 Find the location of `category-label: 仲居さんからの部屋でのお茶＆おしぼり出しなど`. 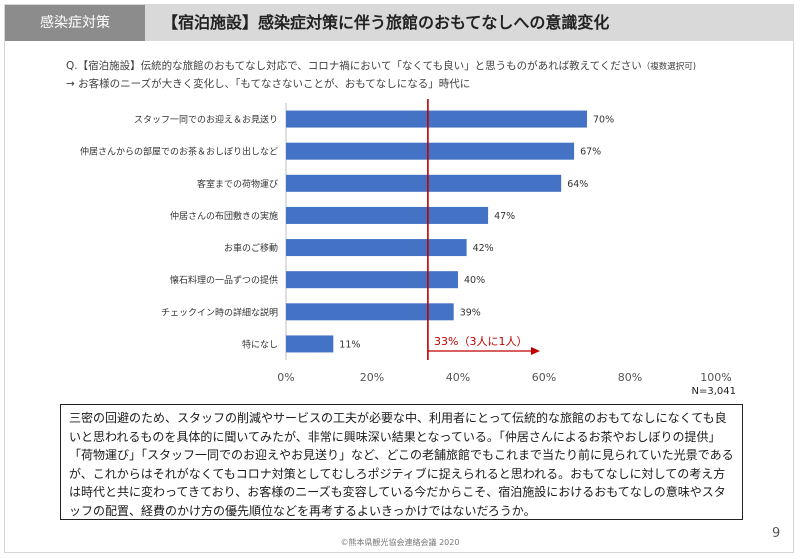

category-label: 仲居さんからの部屋でのお茶＆おしぼり出しなど is located at coordinates (179, 152).